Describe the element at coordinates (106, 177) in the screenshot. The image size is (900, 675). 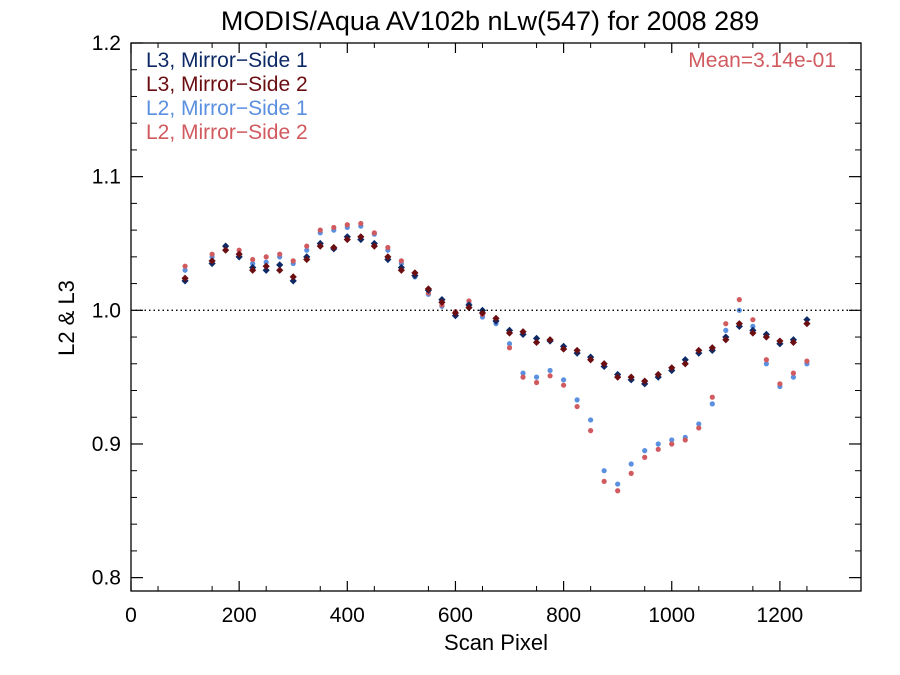
I see `y-tick-label: 1.1` at that location.